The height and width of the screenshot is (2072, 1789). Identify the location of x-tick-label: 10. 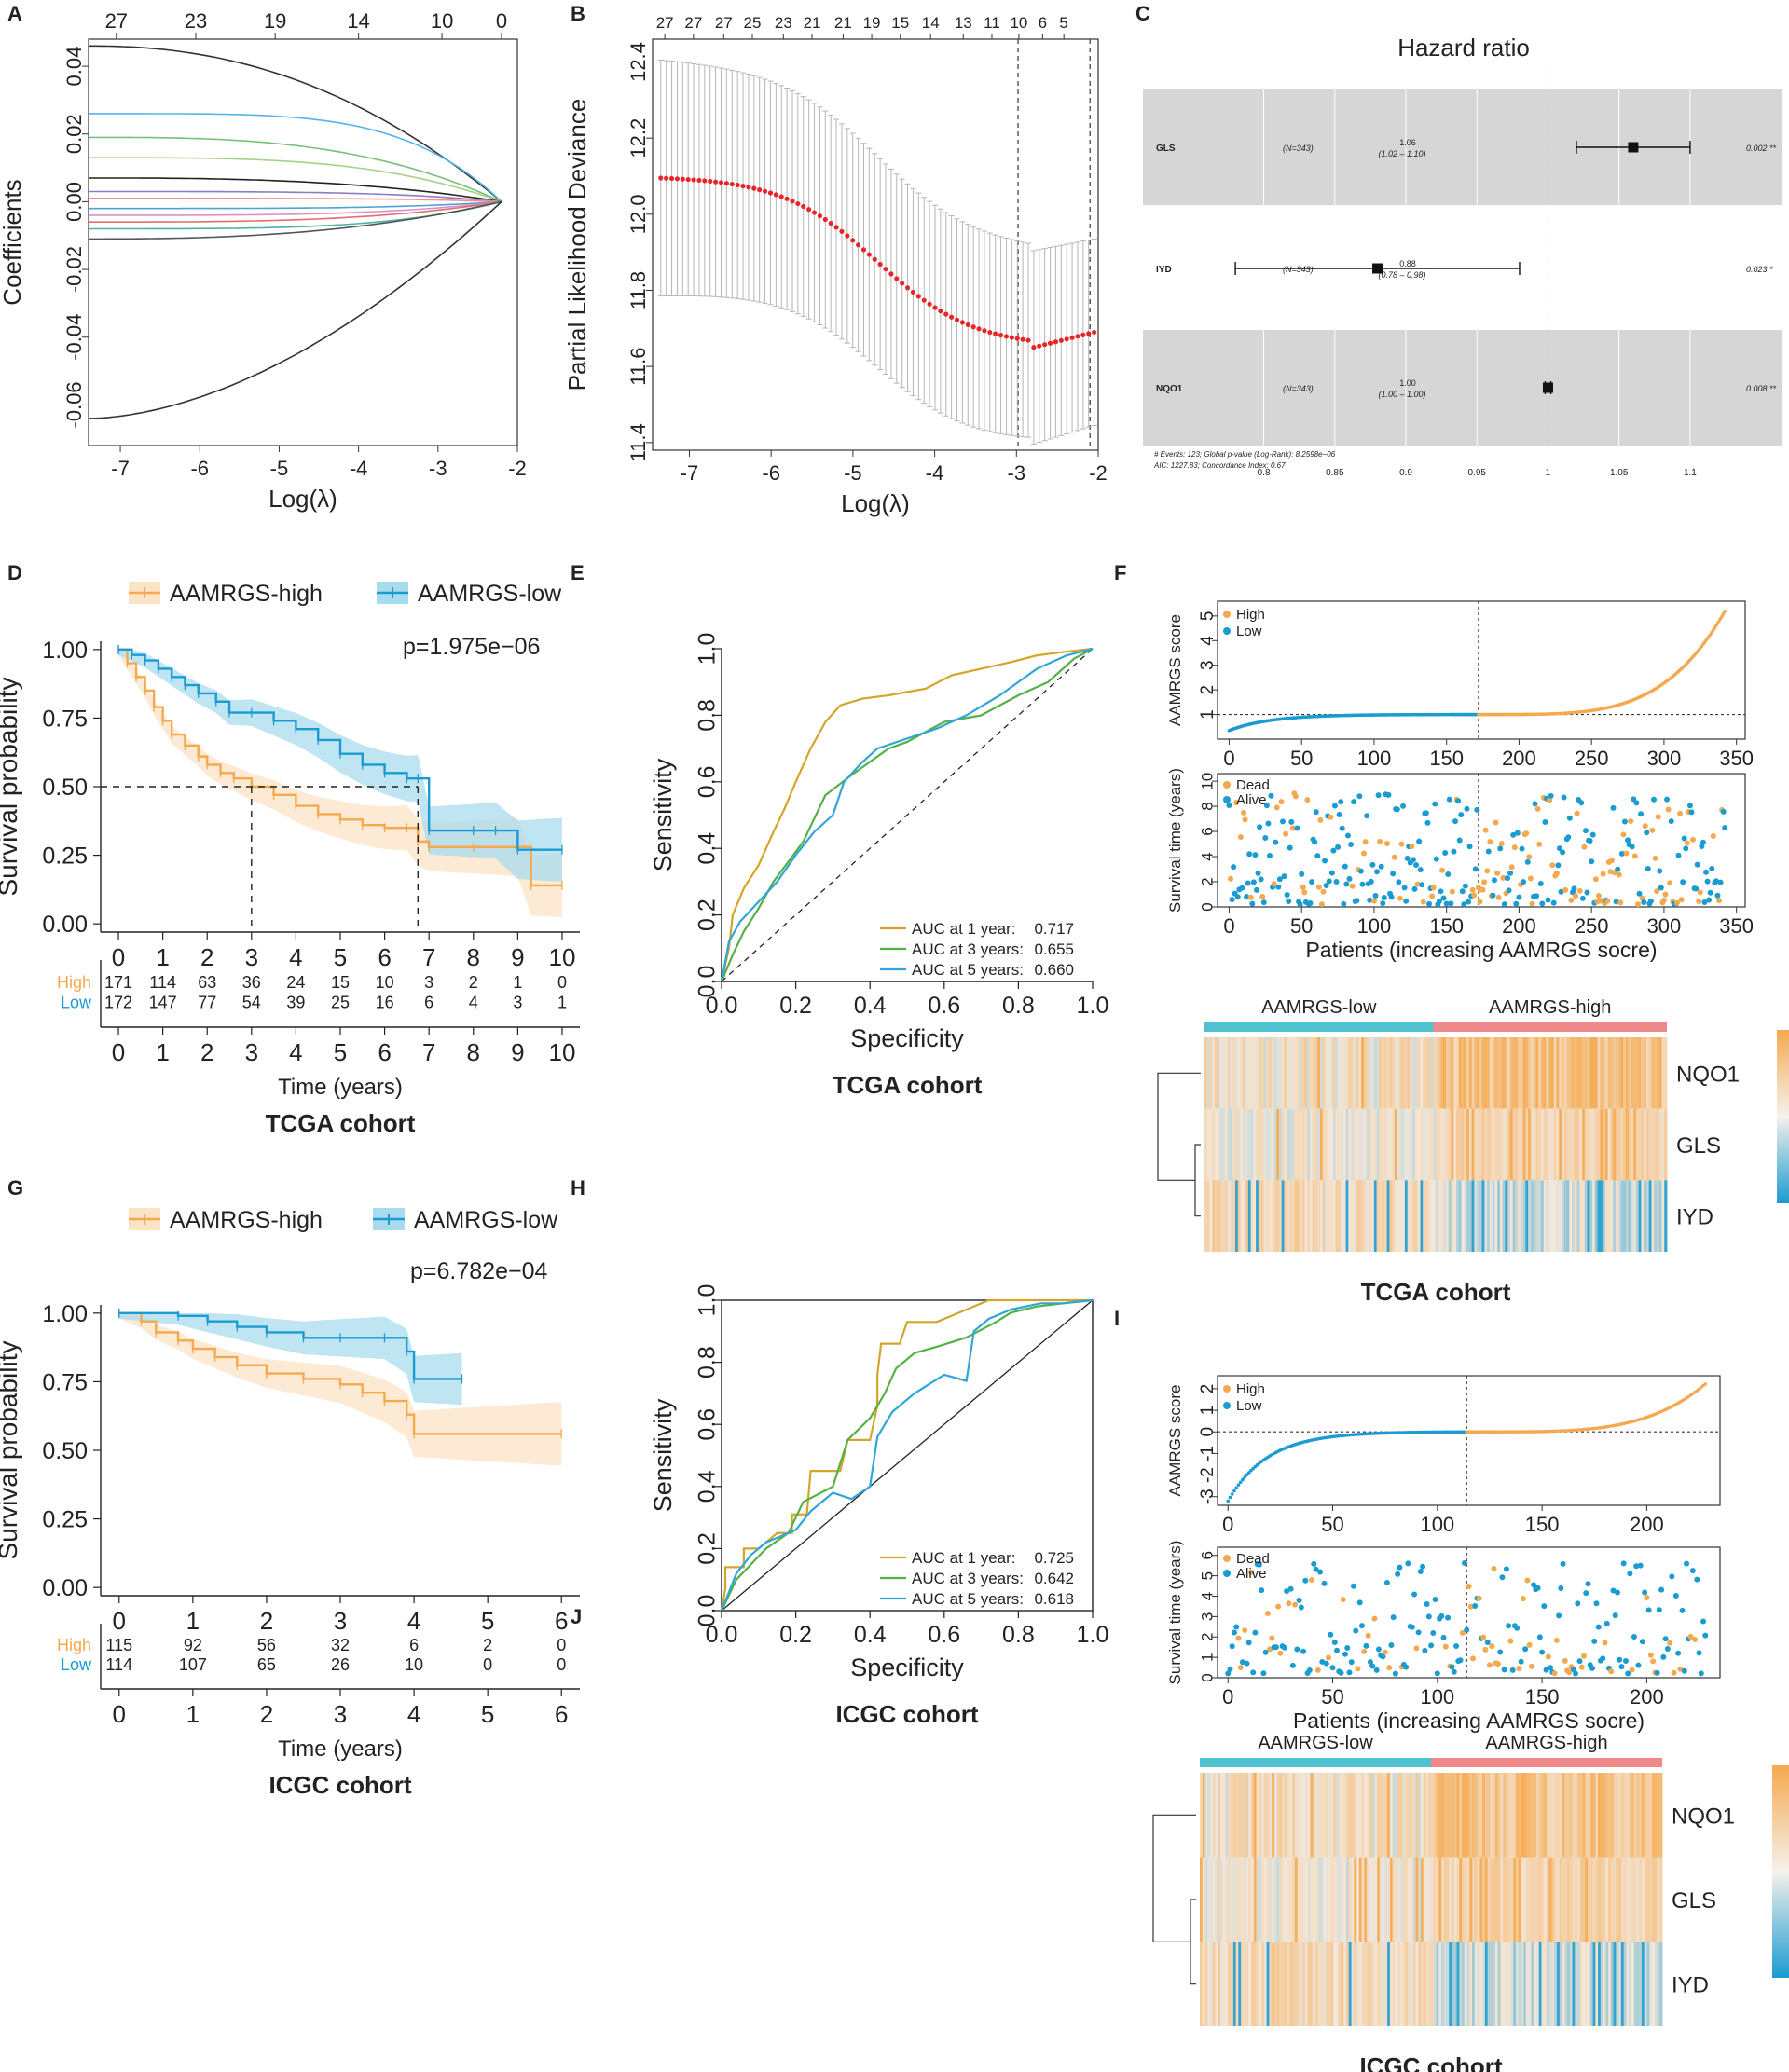
(562, 957).